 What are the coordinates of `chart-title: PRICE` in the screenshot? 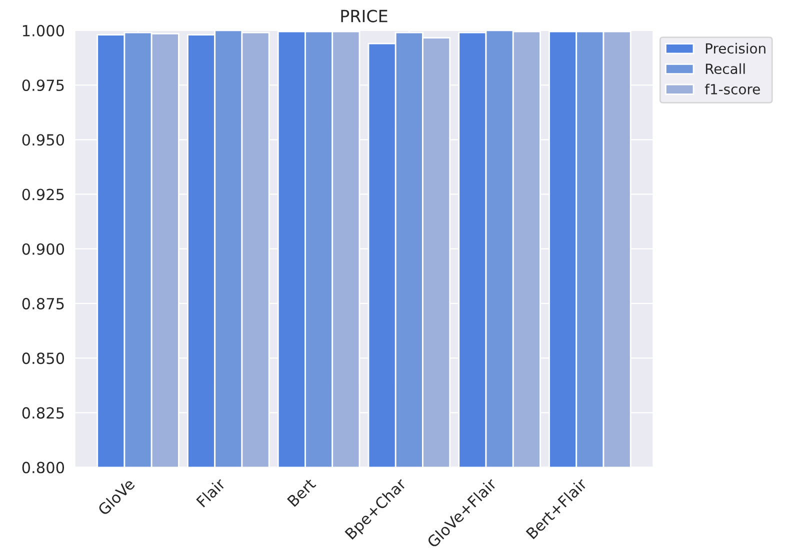 It's located at (364, 16).